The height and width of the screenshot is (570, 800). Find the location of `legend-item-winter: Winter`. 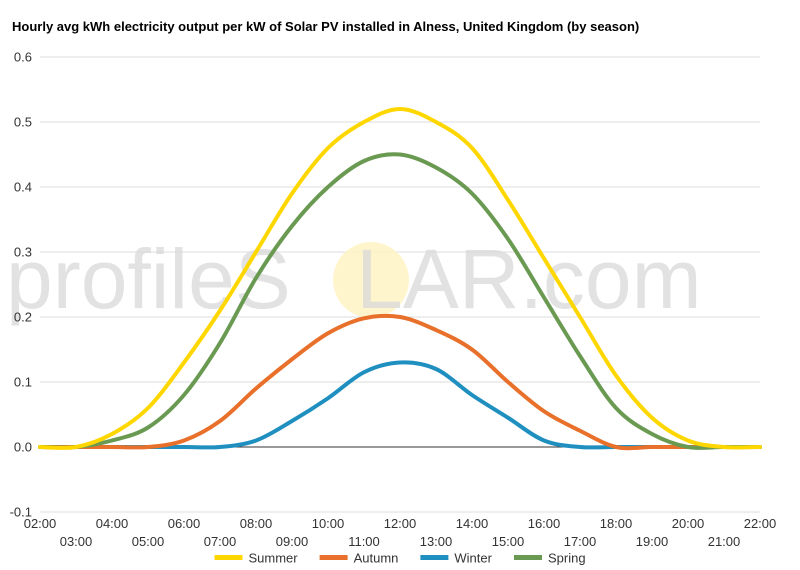

legend-item-winter: Winter is located at coordinates (456, 558).